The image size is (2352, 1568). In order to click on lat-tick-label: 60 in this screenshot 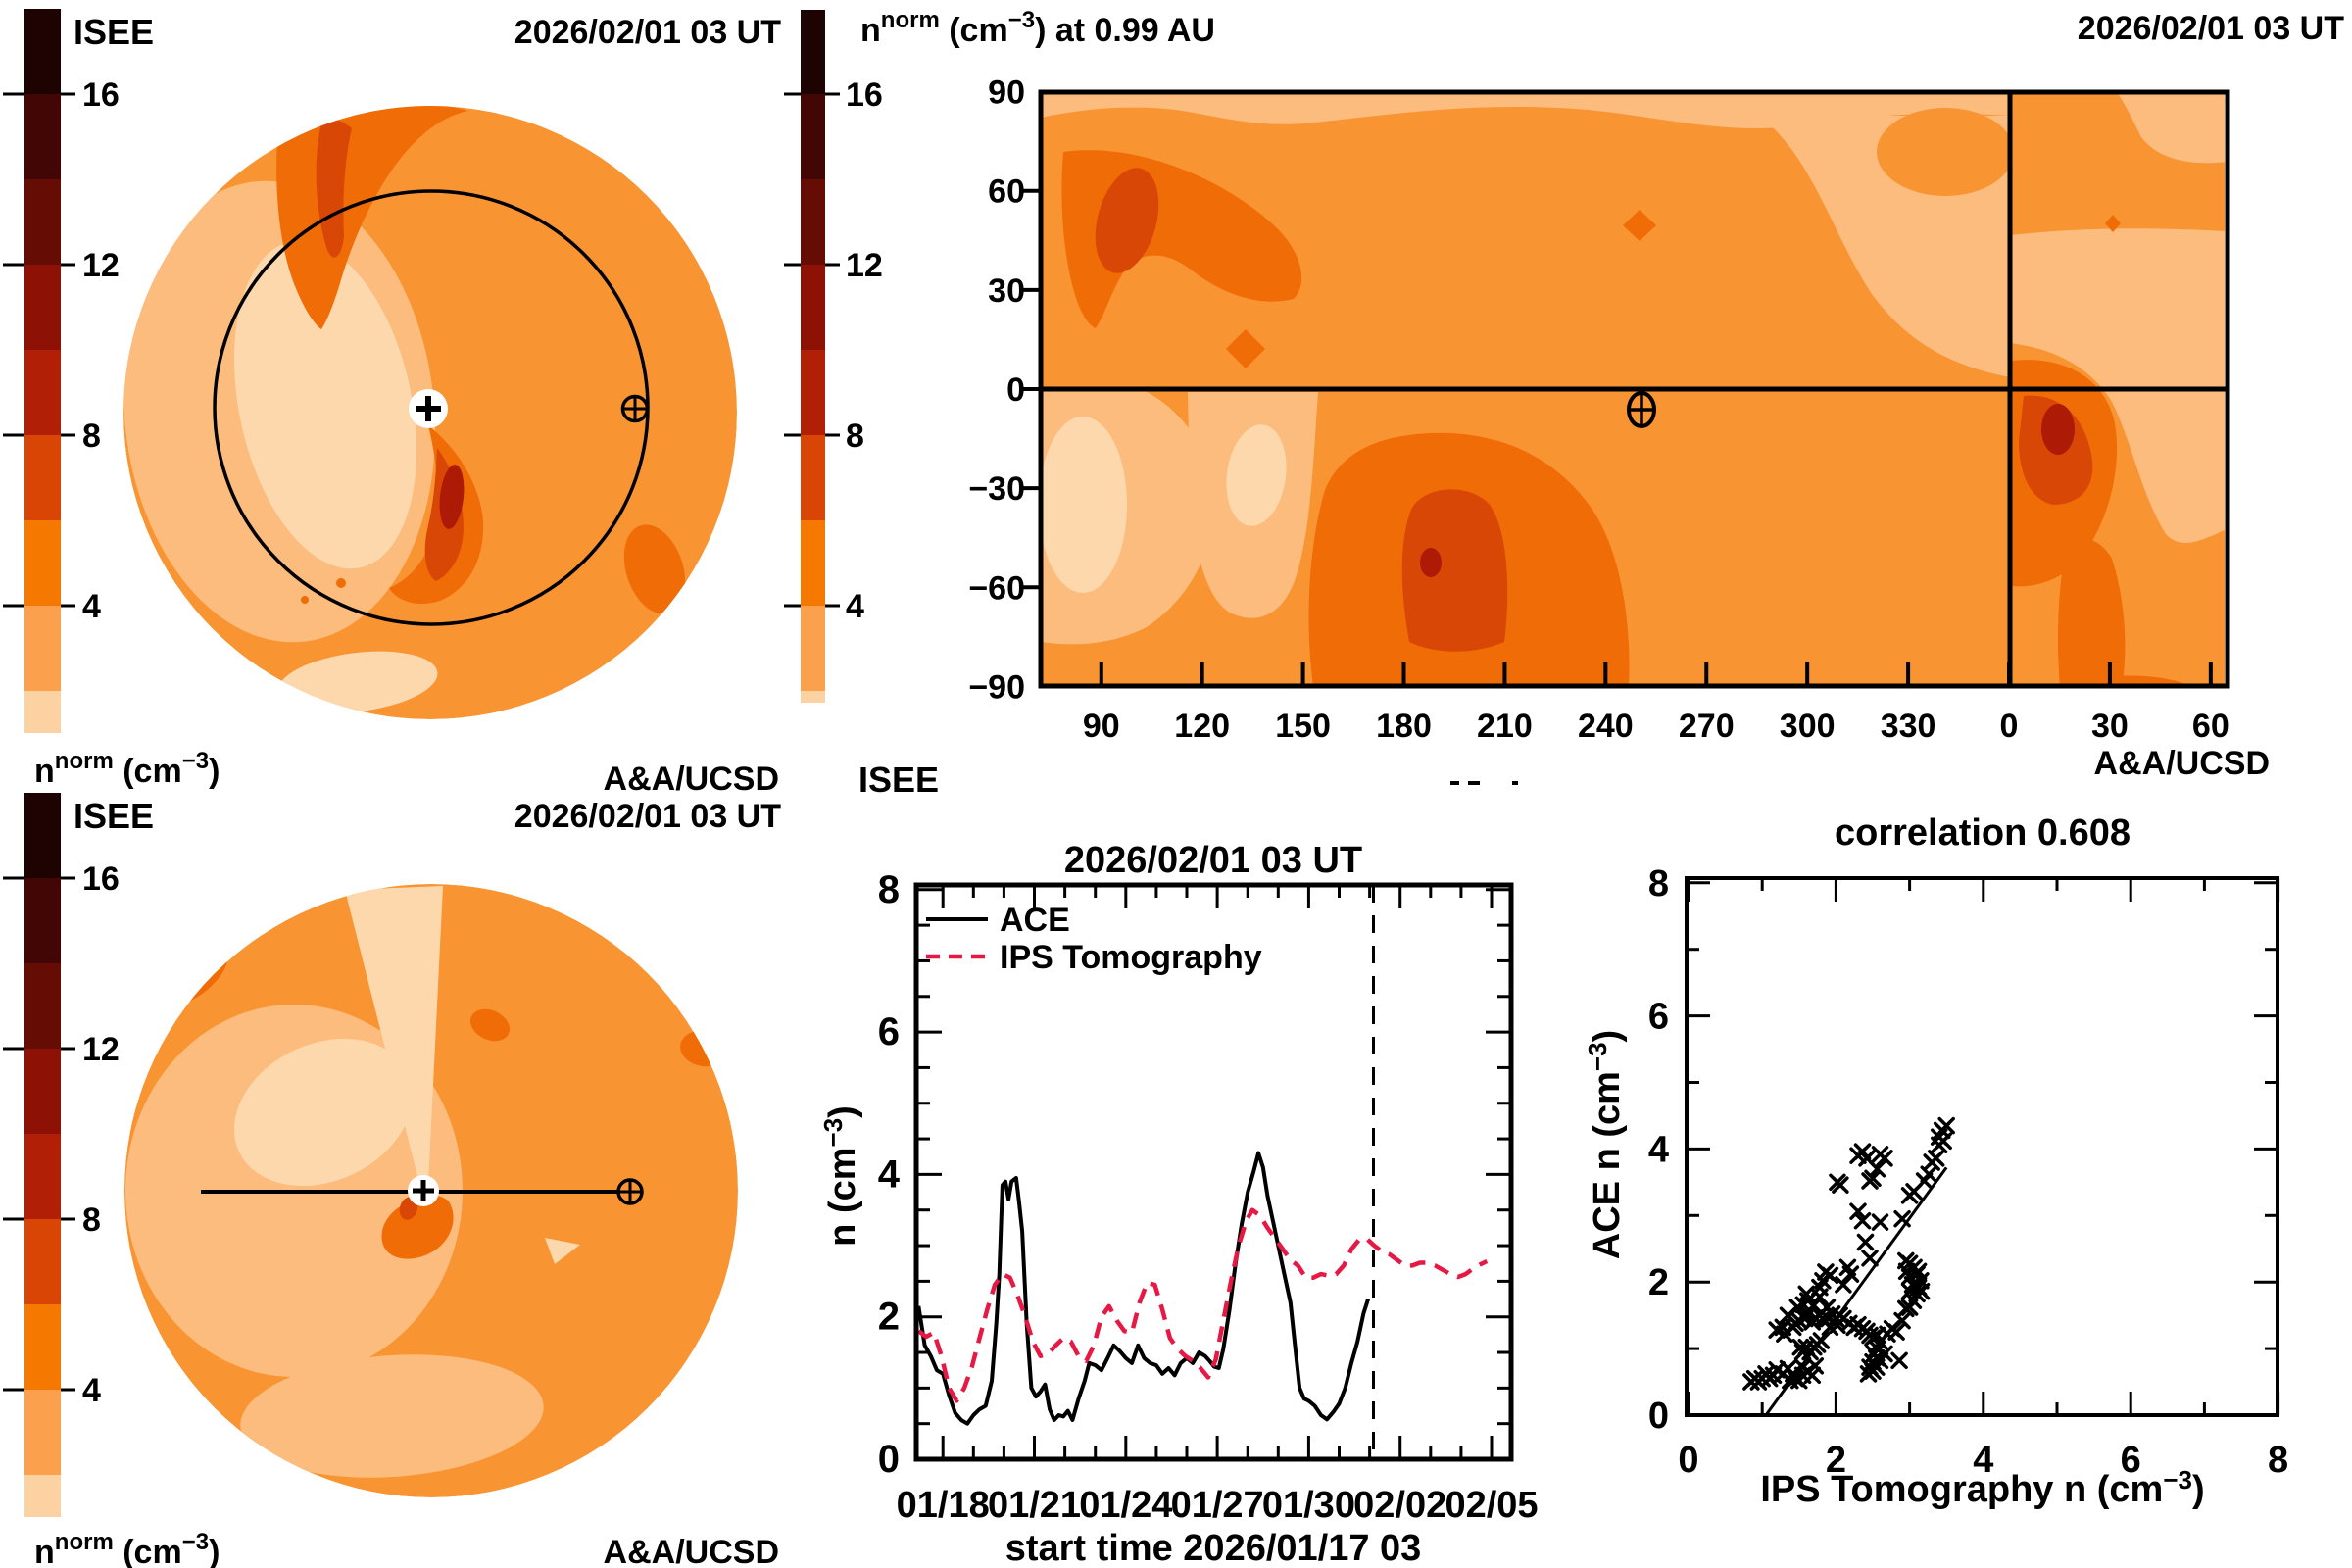, I will do `click(1006, 192)`.